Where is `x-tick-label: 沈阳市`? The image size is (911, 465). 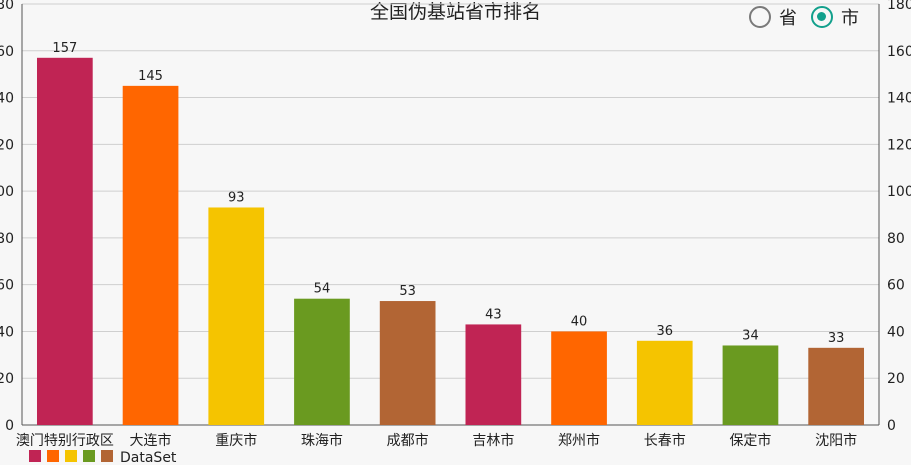
x-tick-label: 沈阳市 is located at coordinates (836, 440).